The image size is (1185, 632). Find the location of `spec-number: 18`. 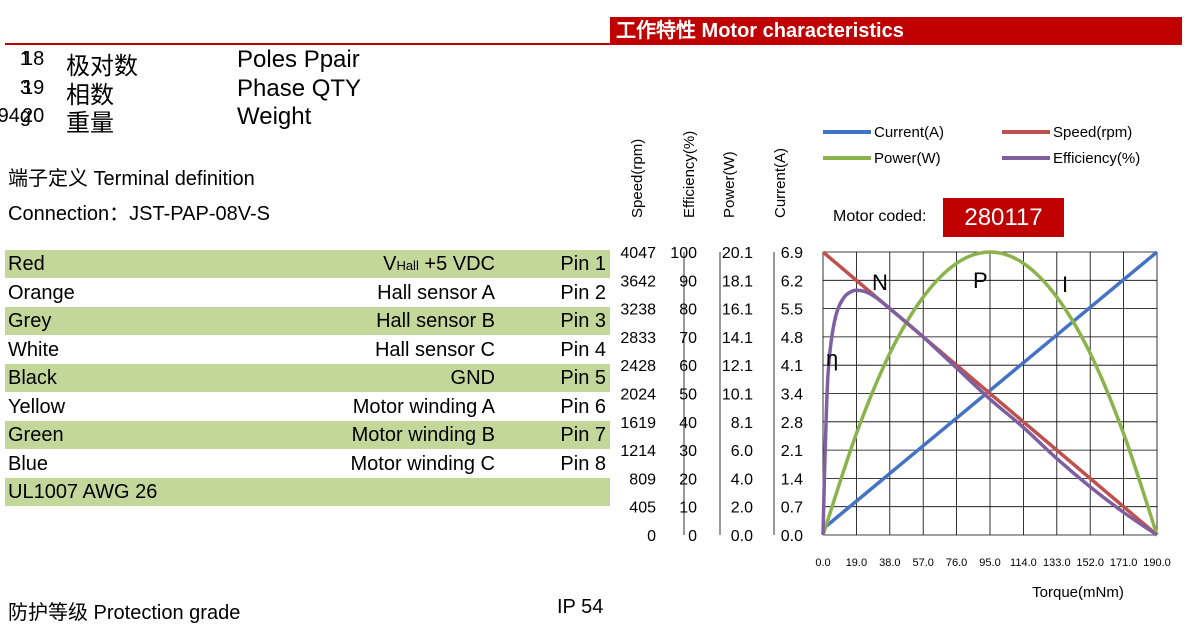

spec-number: 18 is located at coordinates (33, 59).